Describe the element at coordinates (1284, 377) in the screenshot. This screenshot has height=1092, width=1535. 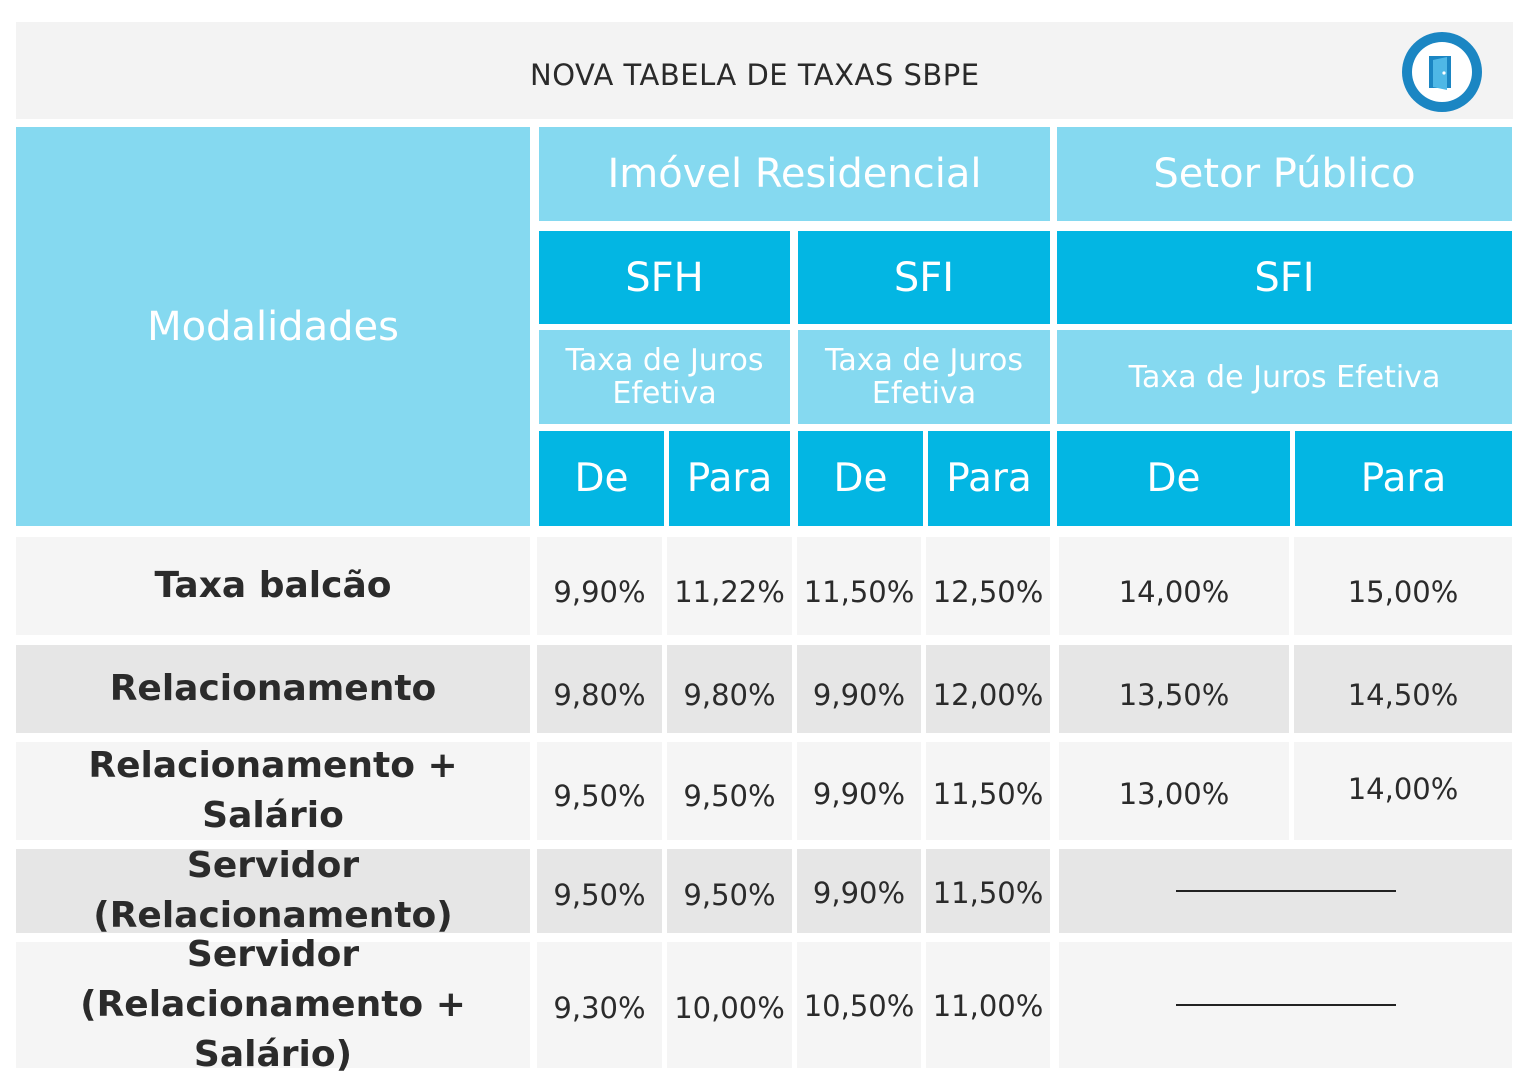
I see `taxa-juros-setor-publico: Taxa de Juros Efetiva` at that location.